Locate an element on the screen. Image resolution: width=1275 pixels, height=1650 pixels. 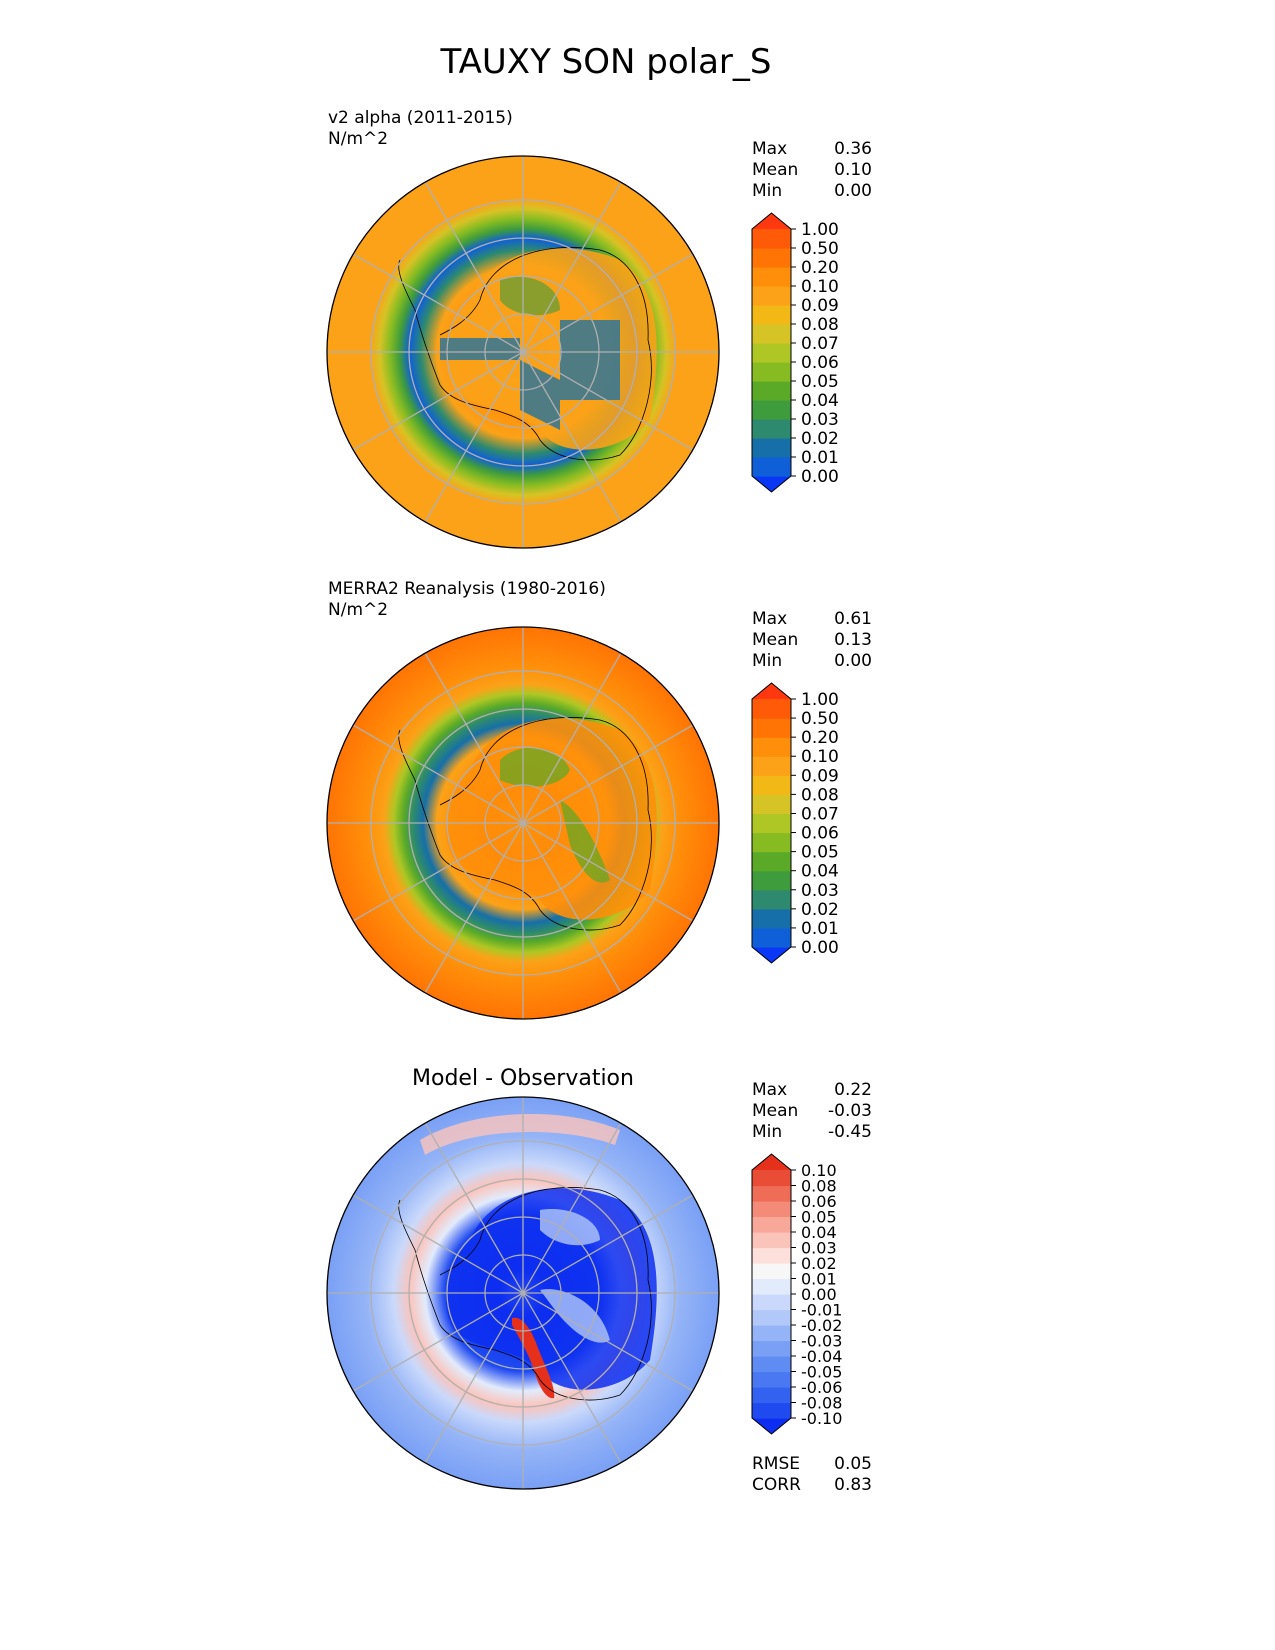
interior-low-field is located at coordinates (555, 815).